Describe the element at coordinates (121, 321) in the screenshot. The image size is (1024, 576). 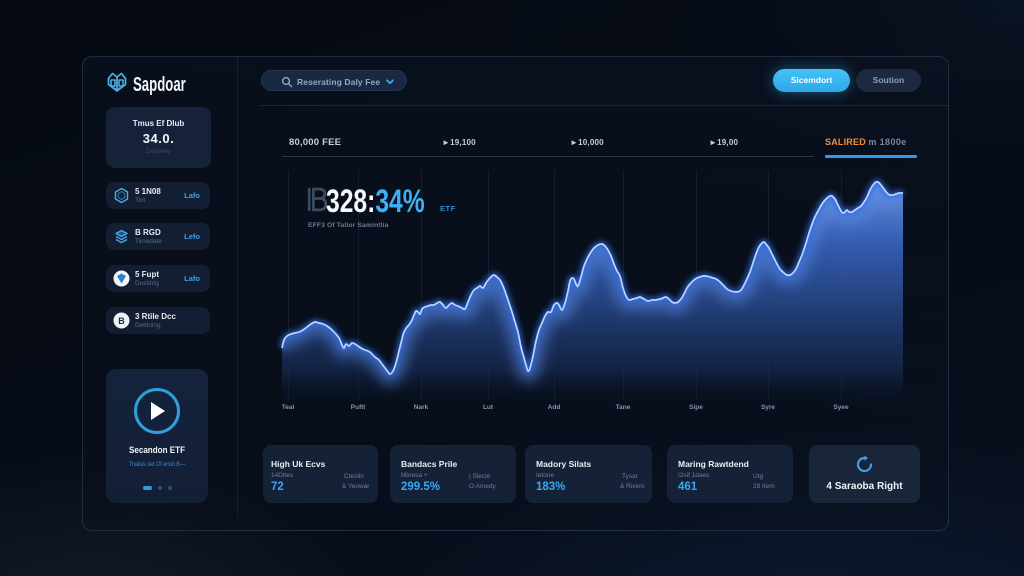
I see `svg-text: B` at that location.